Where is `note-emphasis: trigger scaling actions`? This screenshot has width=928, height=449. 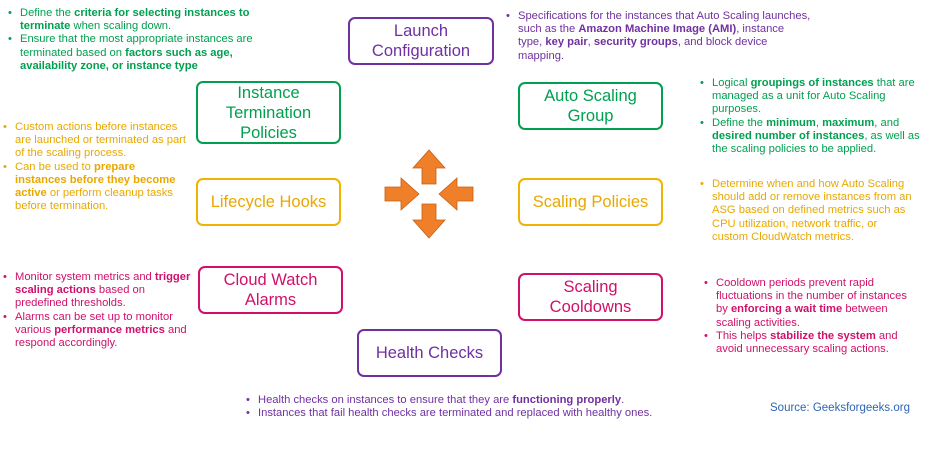
note-emphasis: trigger scaling actions is located at coordinates (103, 284).